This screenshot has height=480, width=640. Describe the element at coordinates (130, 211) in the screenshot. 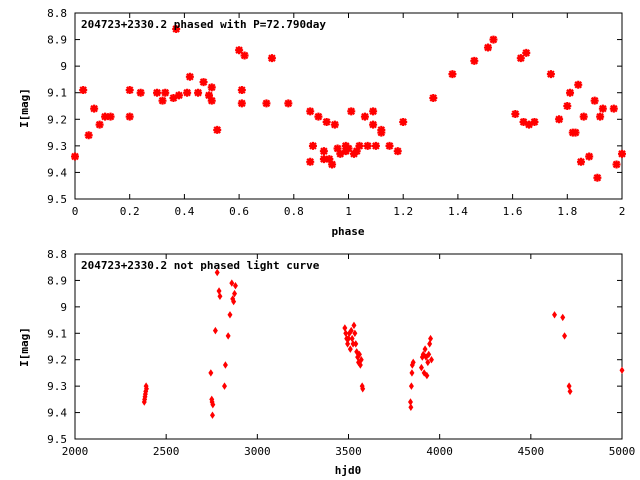

I see `x-tick-label: 0.2` at that location.